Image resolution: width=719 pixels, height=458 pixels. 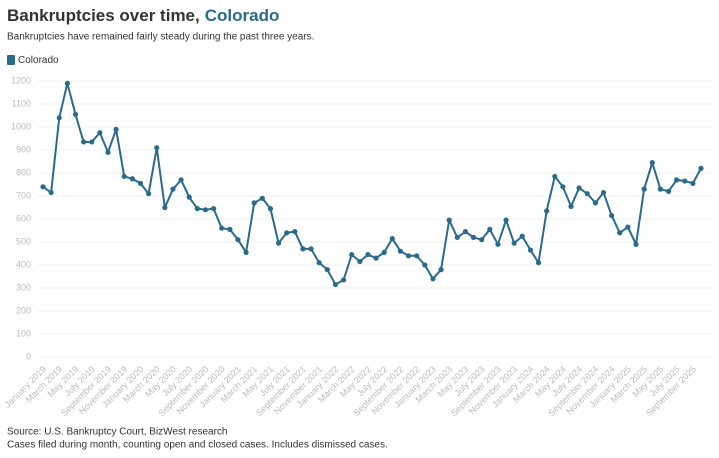 What do you see at coordinates (28, 356) in the screenshot?
I see `y-tick-label: 0` at bounding box center [28, 356].